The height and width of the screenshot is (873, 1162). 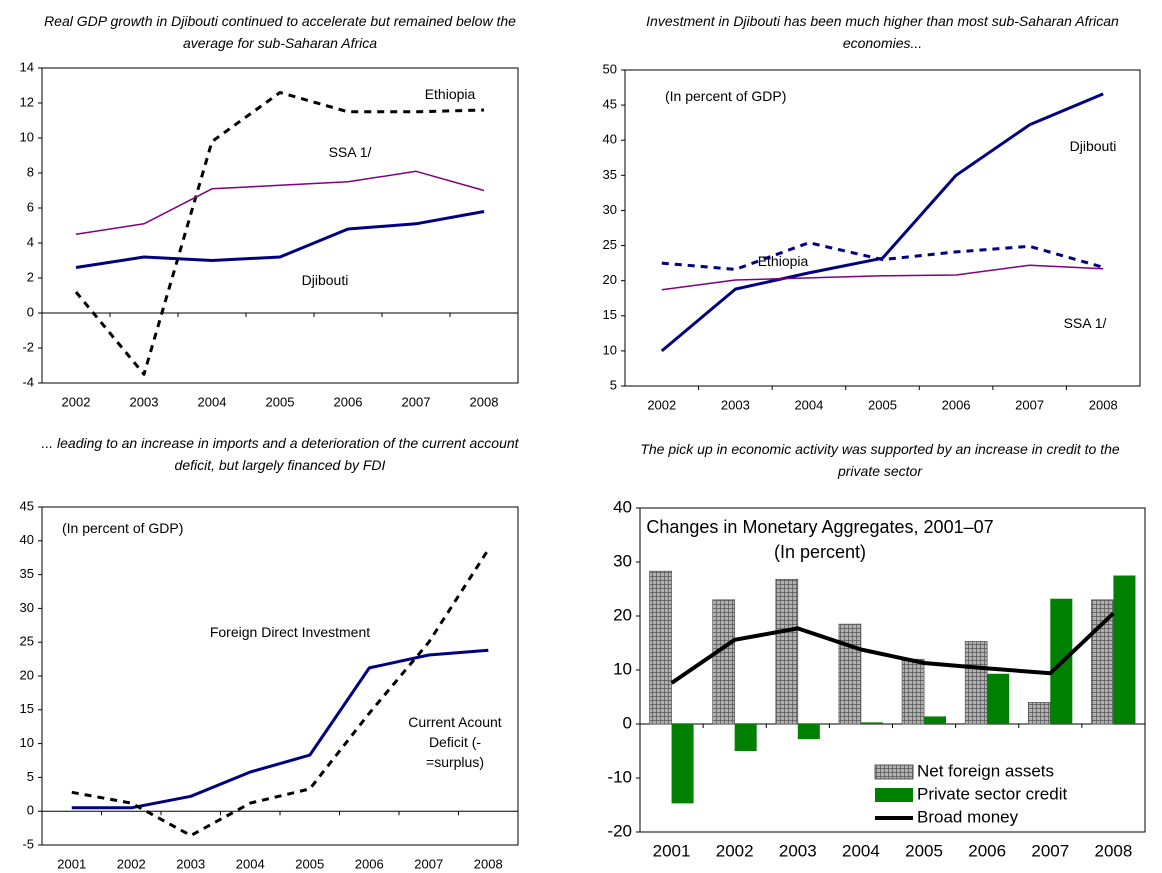 What do you see at coordinates (968, 816) in the screenshot?
I see `legend-label: Broad money` at bounding box center [968, 816].